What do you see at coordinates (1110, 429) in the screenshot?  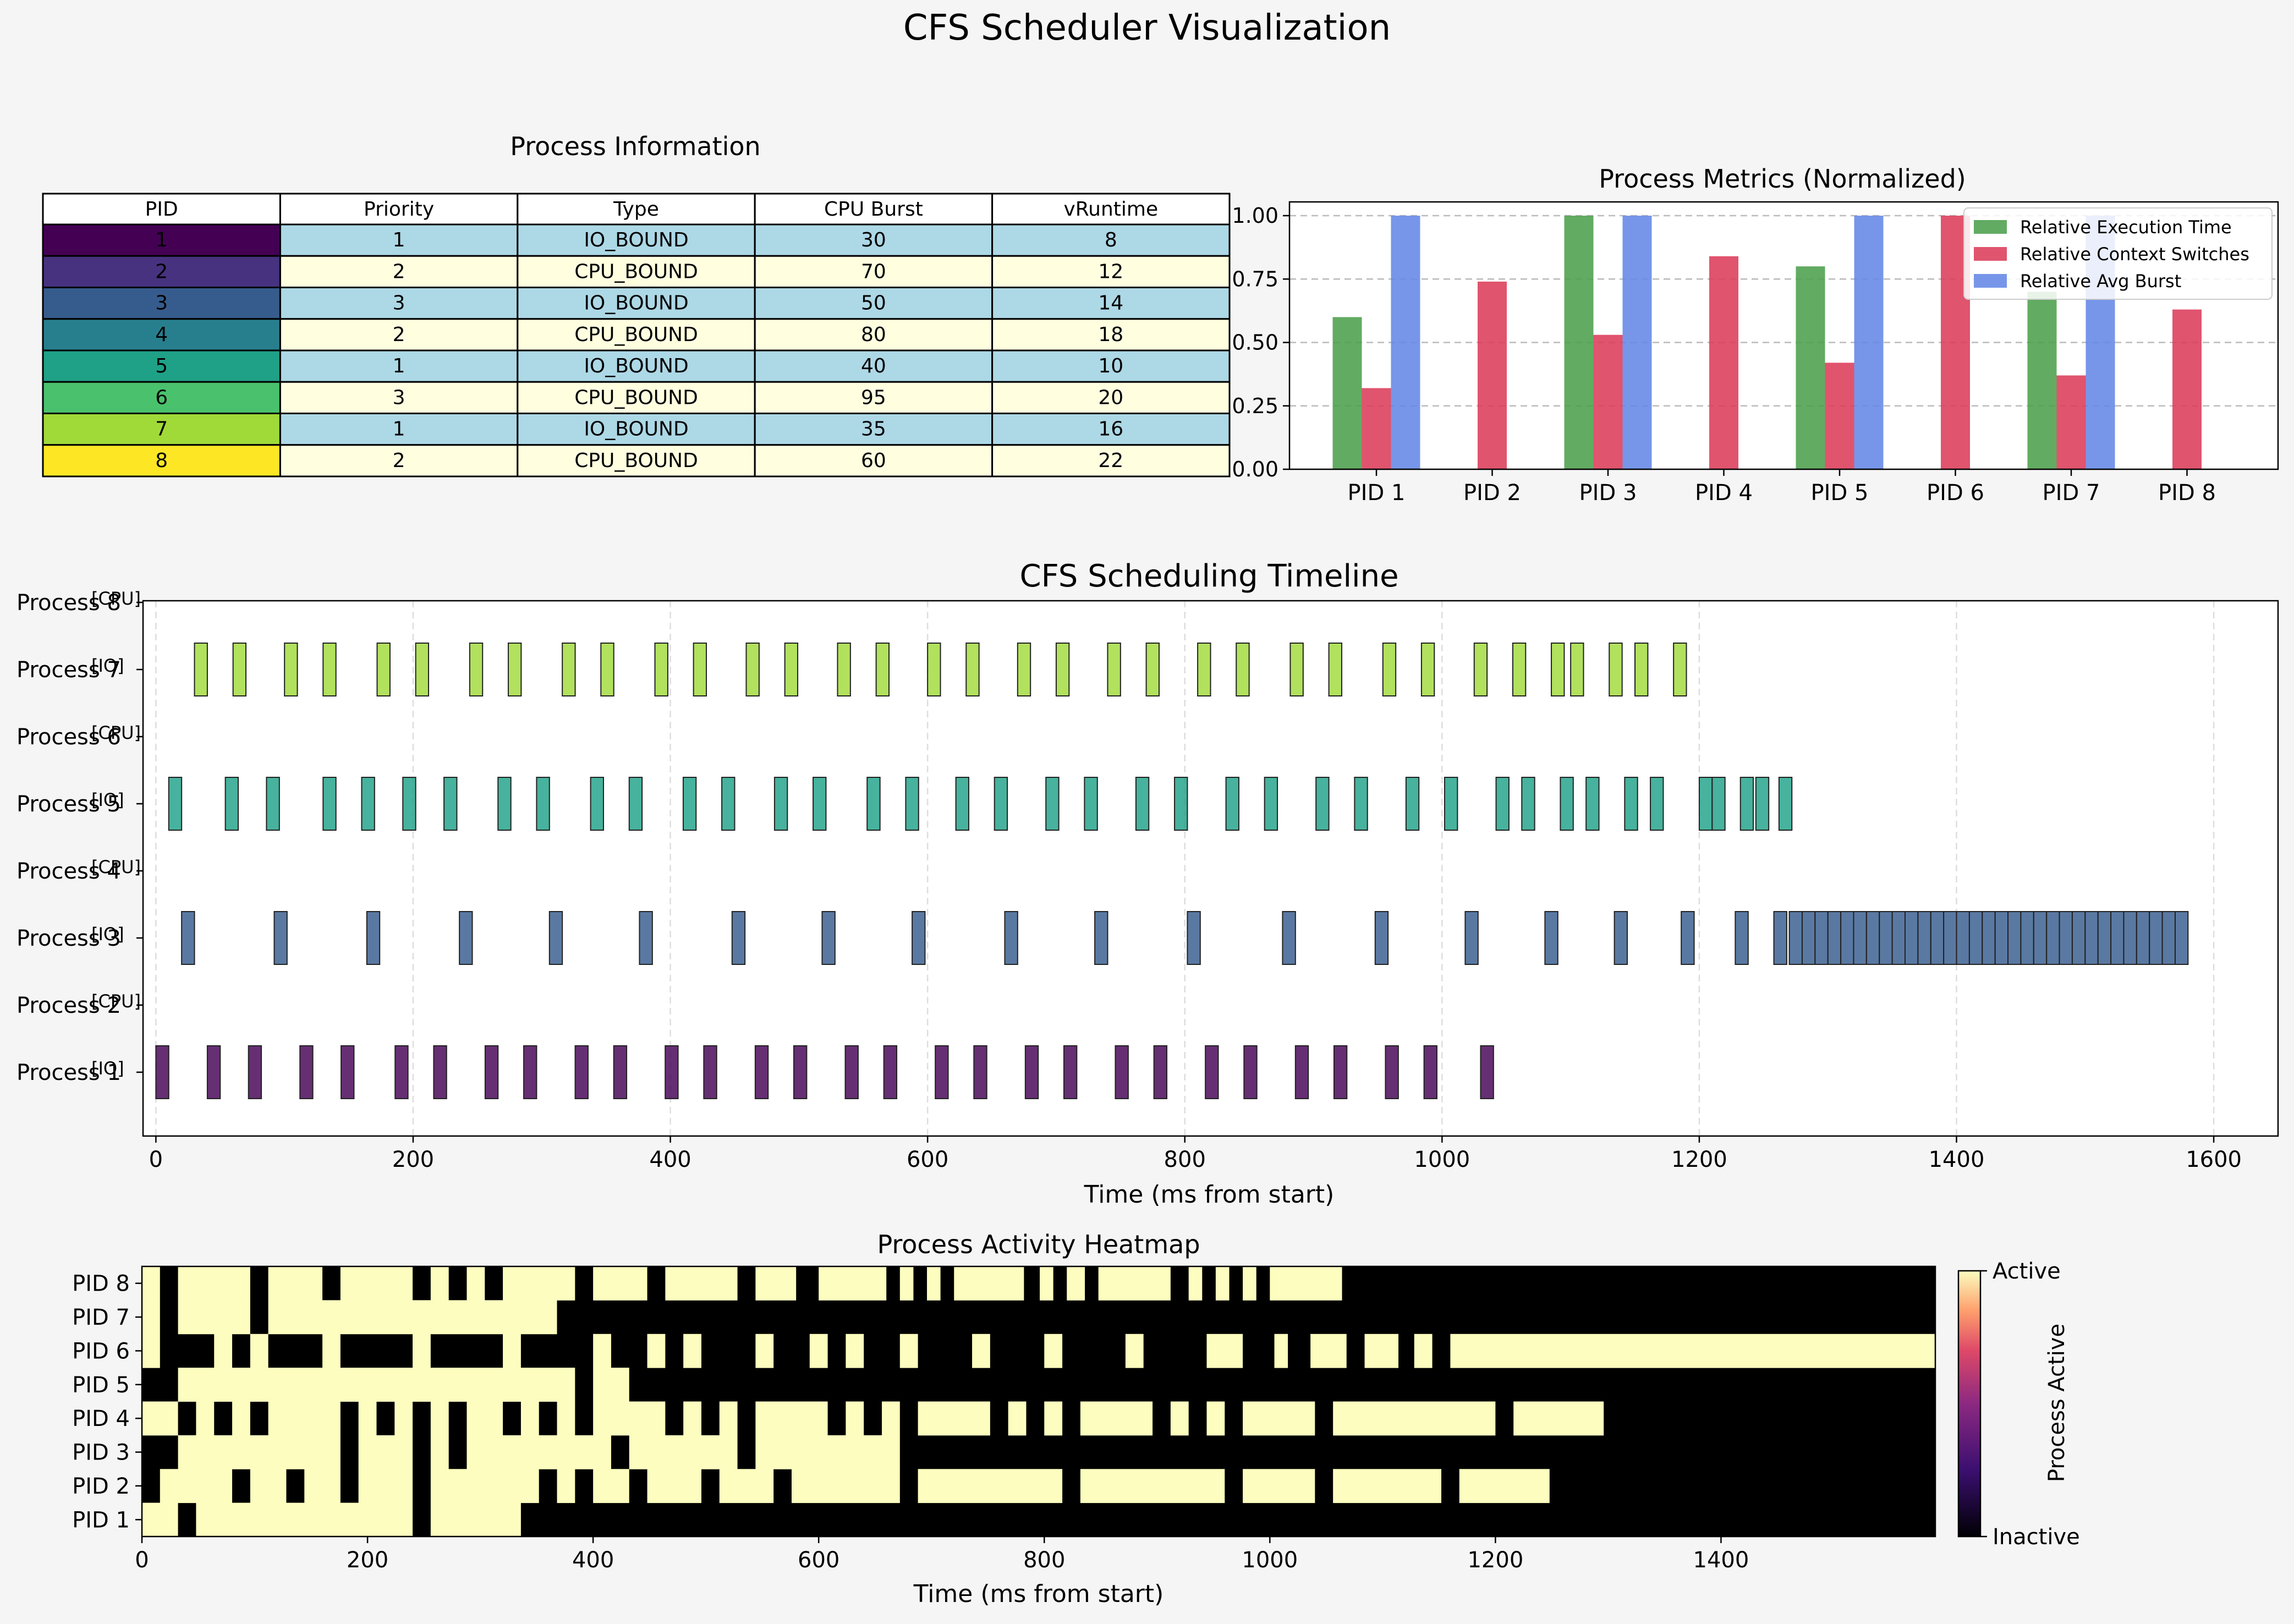 I see `table-cell-text: 16` at bounding box center [1110, 429].